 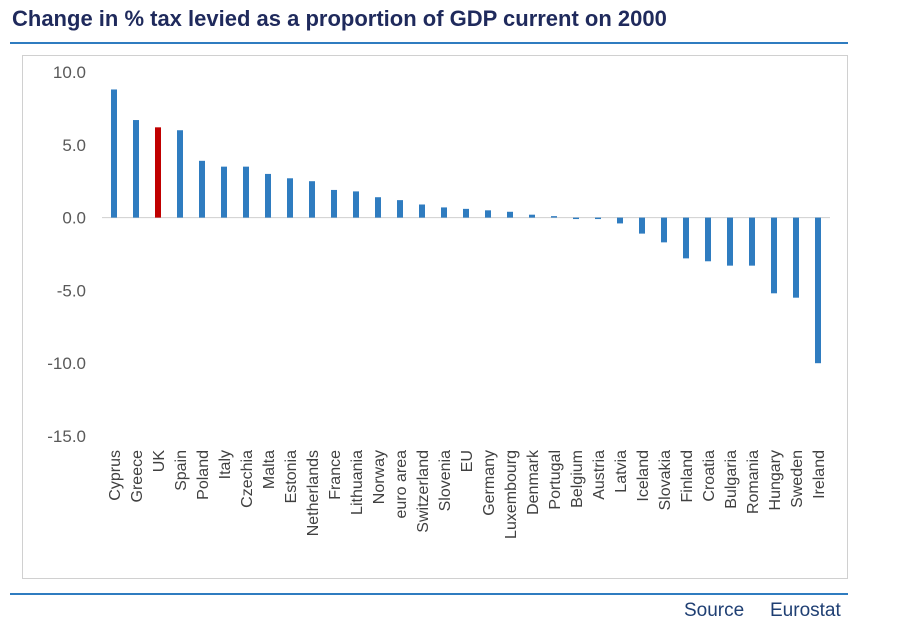 What do you see at coordinates (66, 363) in the screenshot?
I see `y-tick-label: -10.0` at bounding box center [66, 363].